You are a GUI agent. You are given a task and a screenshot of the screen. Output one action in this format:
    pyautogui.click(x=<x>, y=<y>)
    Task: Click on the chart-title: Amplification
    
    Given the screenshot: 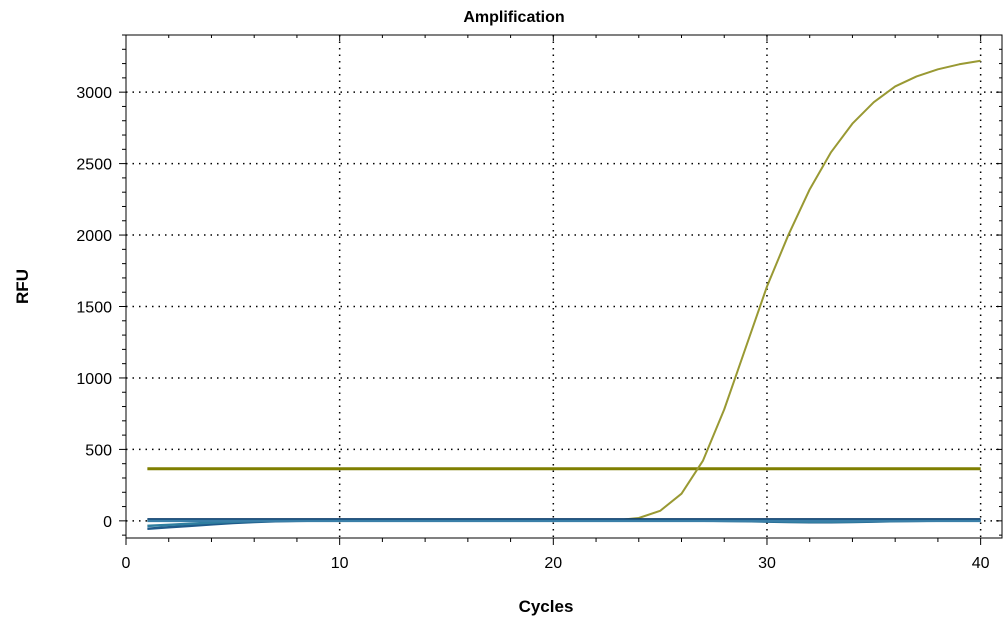 What is the action you would take?
    pyautogui.click(x=513, y=17)
    